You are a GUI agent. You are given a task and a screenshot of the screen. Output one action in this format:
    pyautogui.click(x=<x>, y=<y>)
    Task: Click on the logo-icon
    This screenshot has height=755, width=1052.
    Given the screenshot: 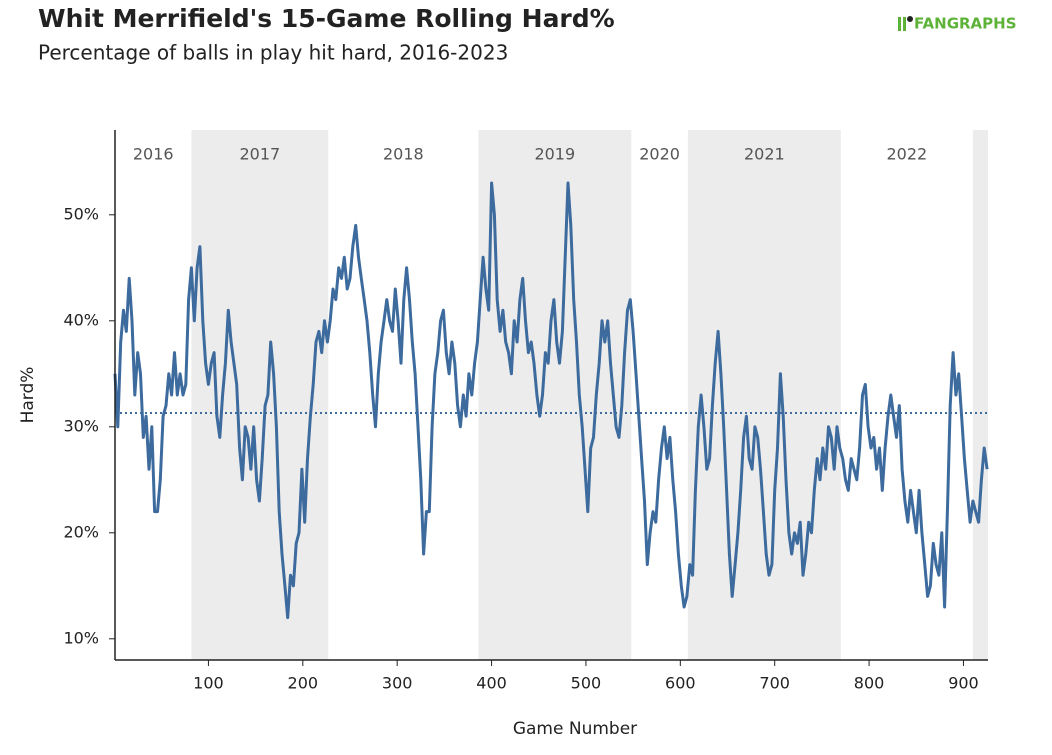 What is the action you would take?
    pyautogui.click(x=905, y=23)
    